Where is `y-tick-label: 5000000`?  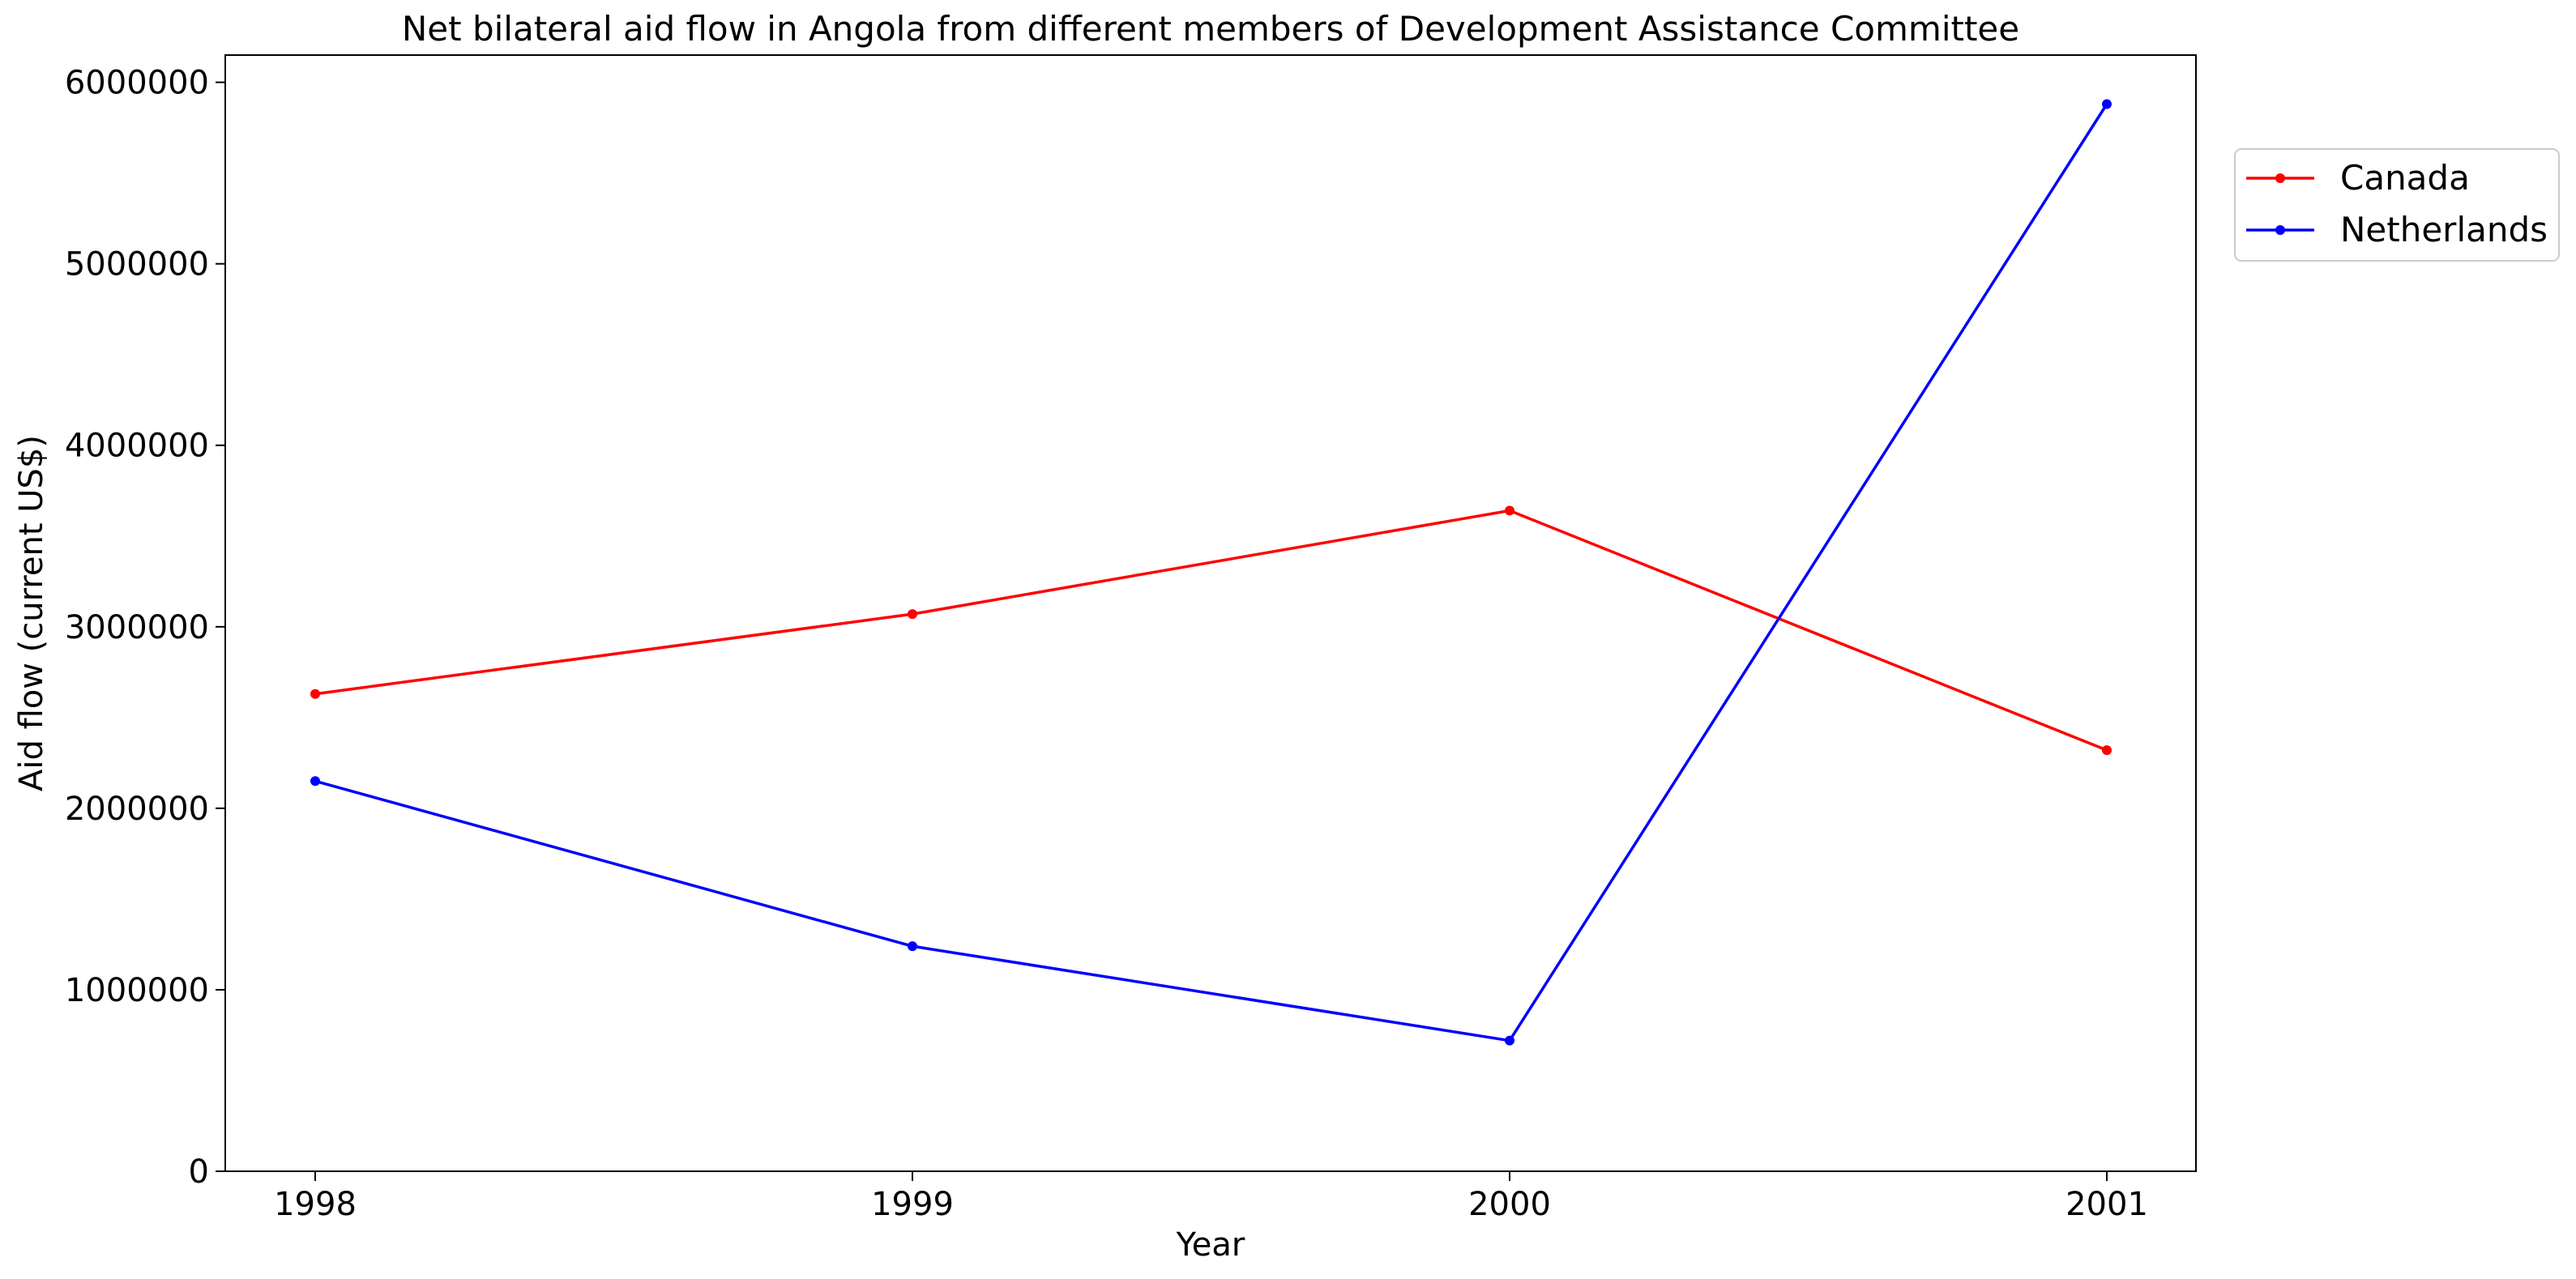 y-tick-label: 5000000 is located at coordinates (137, 265).